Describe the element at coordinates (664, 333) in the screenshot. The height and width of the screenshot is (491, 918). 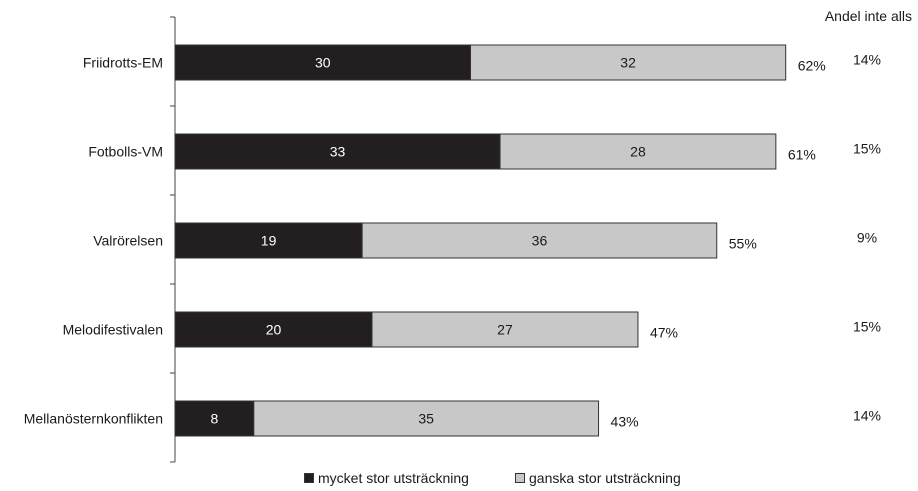
I see `total-label: 47%` at that location.